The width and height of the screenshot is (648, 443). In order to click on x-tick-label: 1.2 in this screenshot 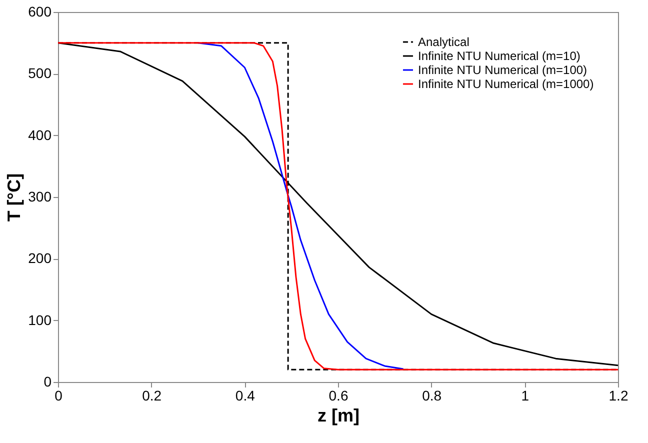, I will do `click(618, 396)`.